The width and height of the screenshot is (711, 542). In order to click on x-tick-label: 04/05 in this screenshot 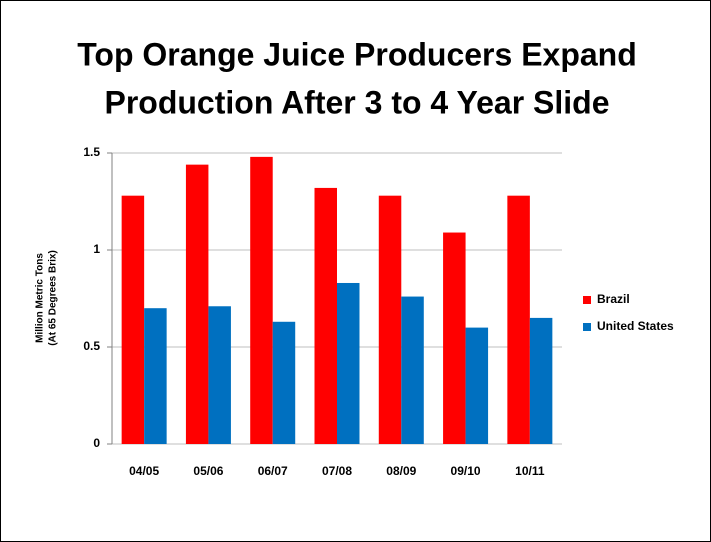, I will do `click(144, 471)`.